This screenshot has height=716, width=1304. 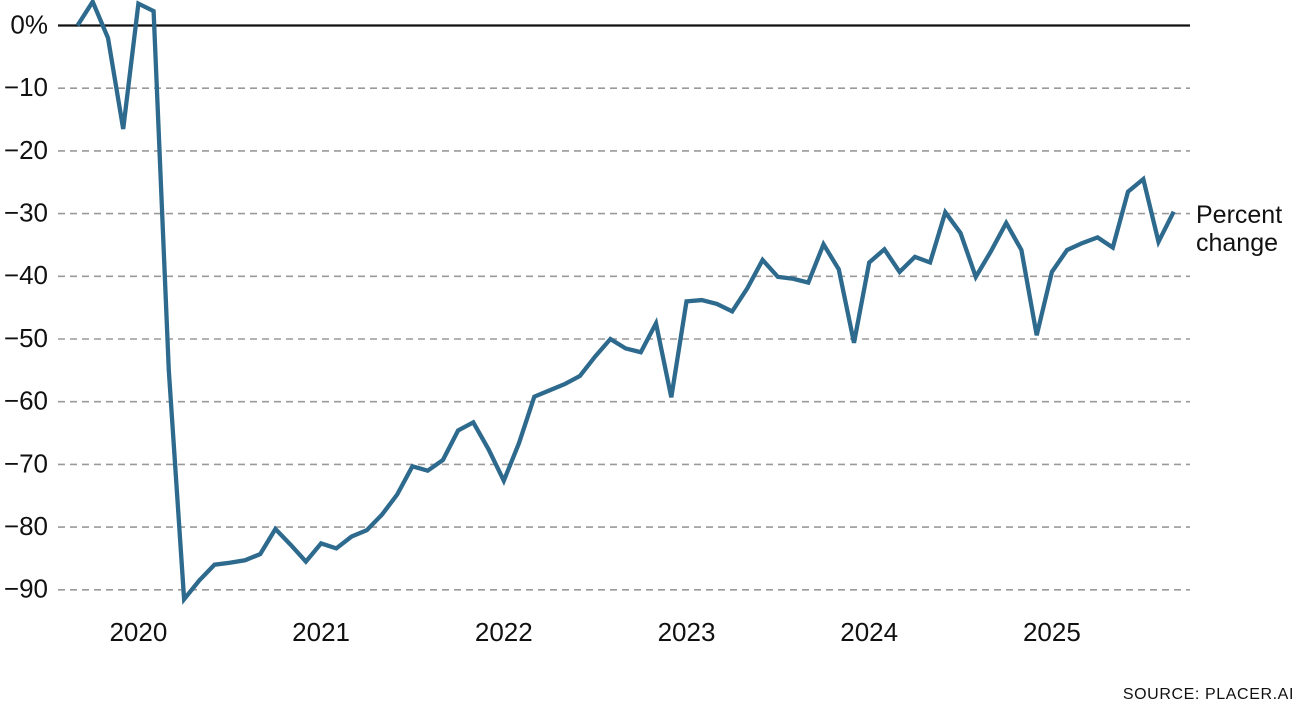 I want to click on y-tick-label: −30, so click(x=26, y=212).